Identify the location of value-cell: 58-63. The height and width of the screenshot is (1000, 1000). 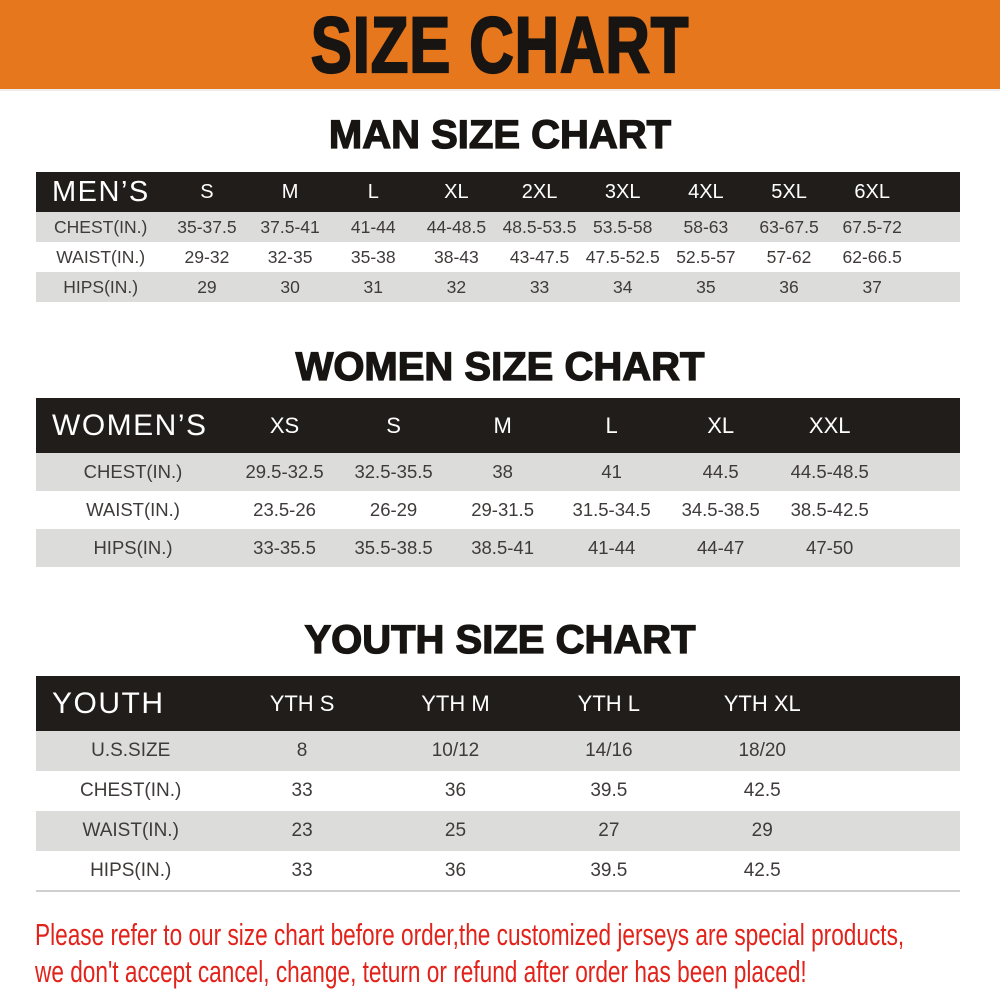
(706, 226).